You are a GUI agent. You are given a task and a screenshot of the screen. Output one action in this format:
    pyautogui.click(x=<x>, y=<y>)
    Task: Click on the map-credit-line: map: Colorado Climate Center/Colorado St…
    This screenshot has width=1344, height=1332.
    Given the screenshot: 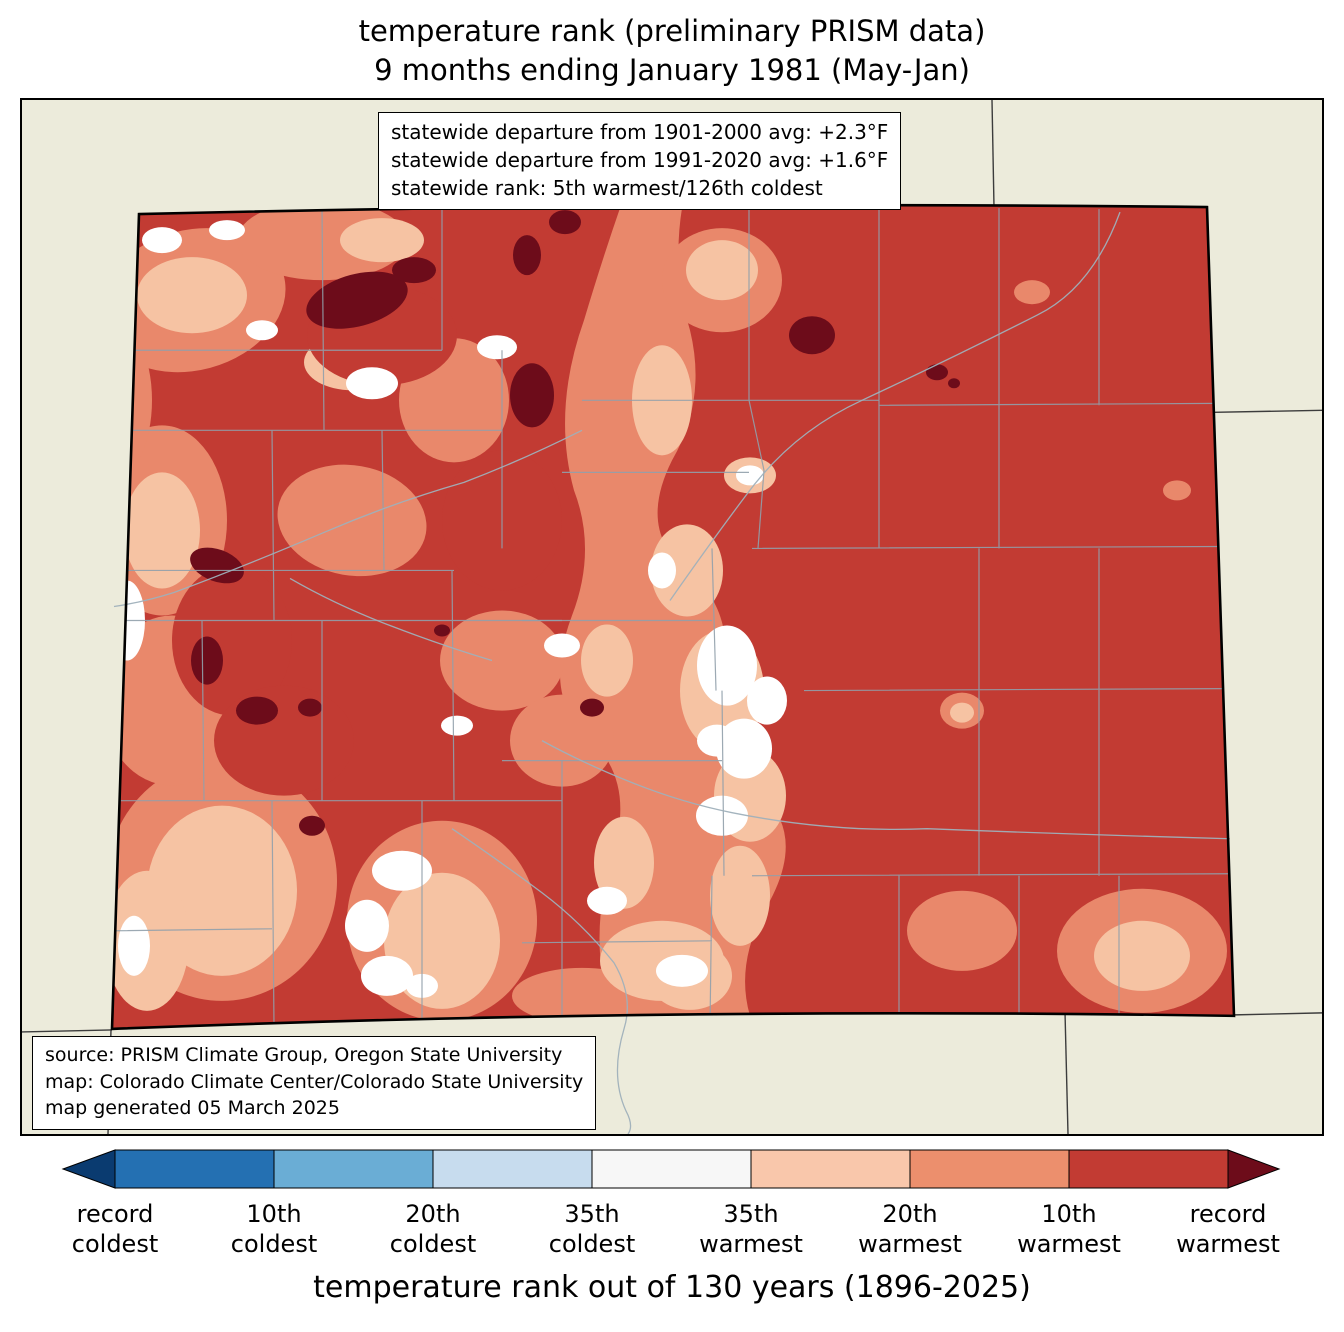 What is the action you would take?
    pyautogui.click(x=314, y=1081)
    